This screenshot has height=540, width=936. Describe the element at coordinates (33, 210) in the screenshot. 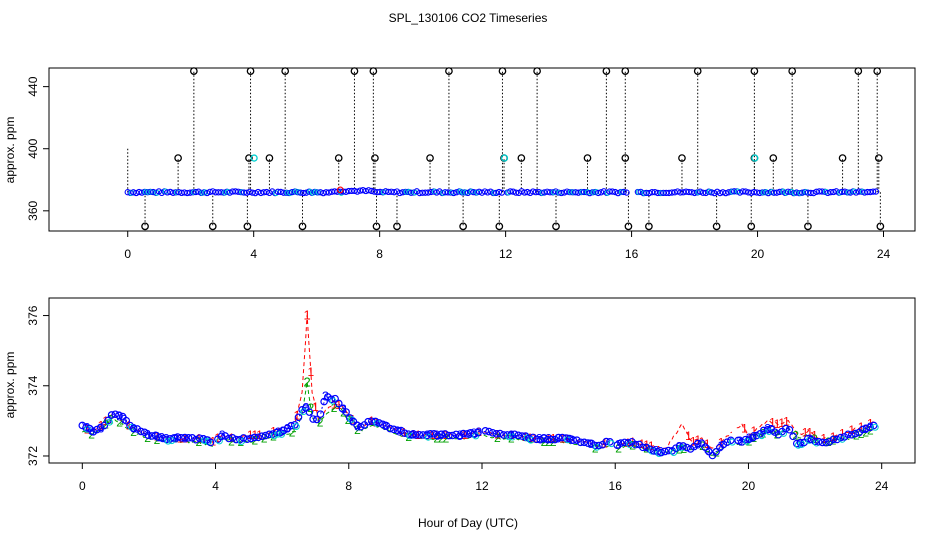

I see `top-y-tick-label: 360` at that location.